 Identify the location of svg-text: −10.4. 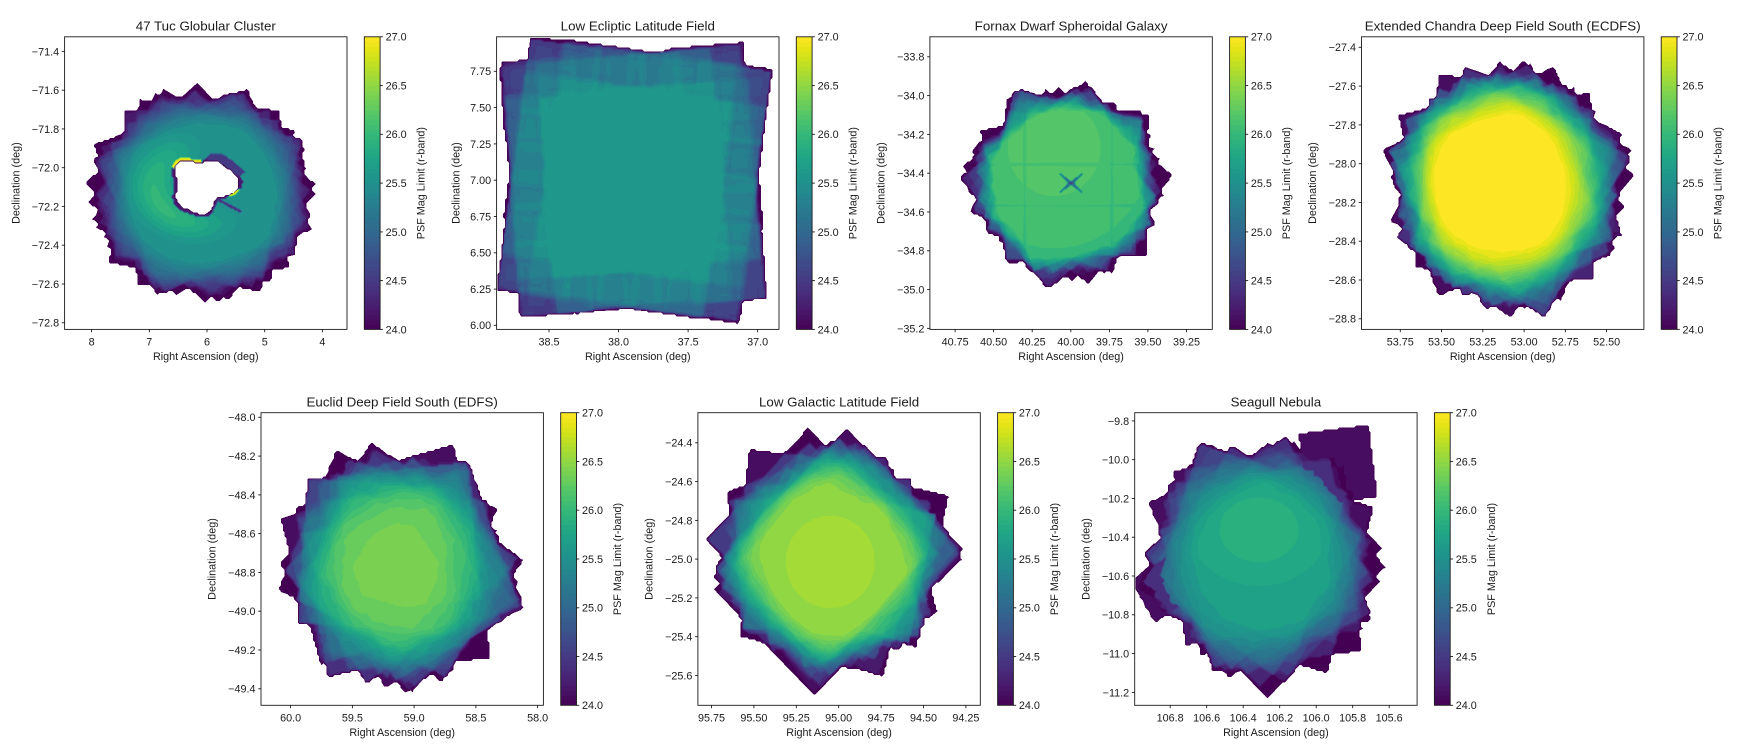
(1115, 538).